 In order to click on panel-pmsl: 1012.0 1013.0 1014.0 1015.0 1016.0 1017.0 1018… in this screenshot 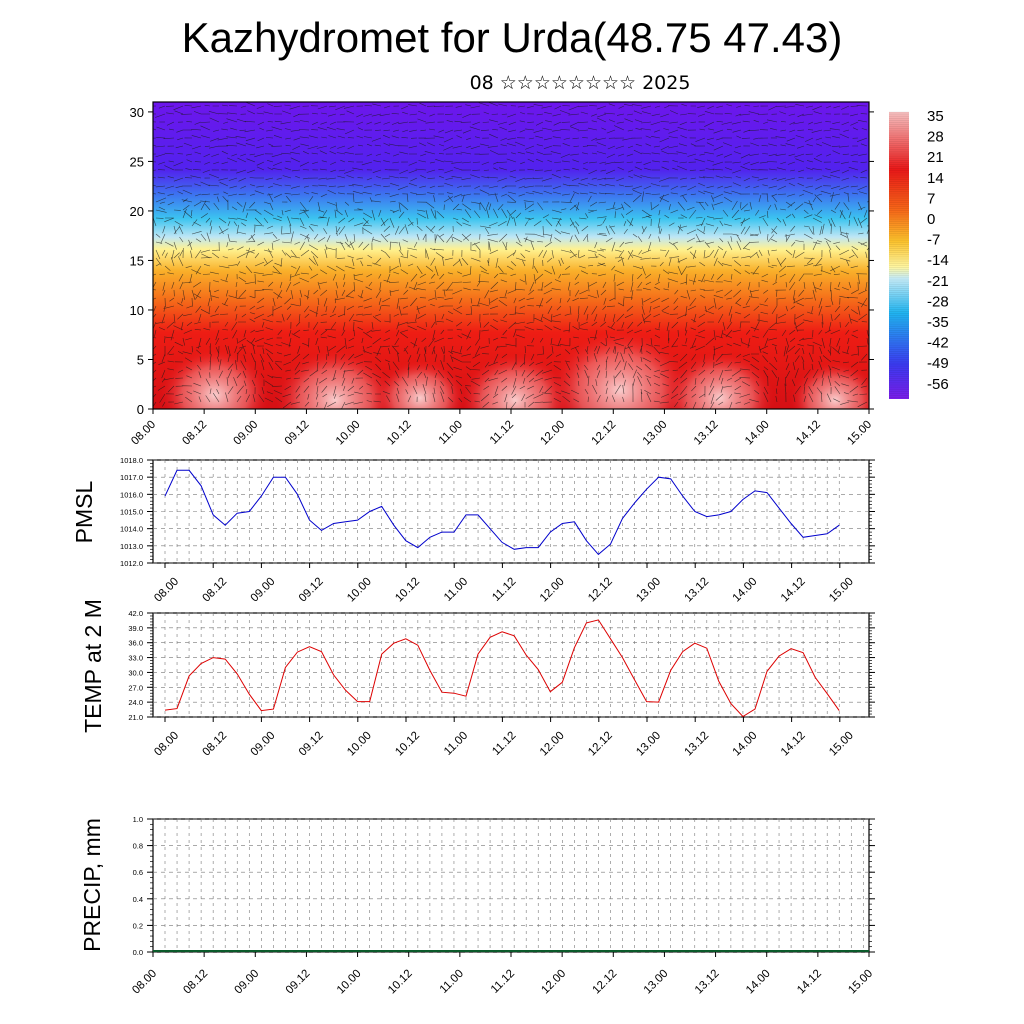, I will do `click(473, 530)`.